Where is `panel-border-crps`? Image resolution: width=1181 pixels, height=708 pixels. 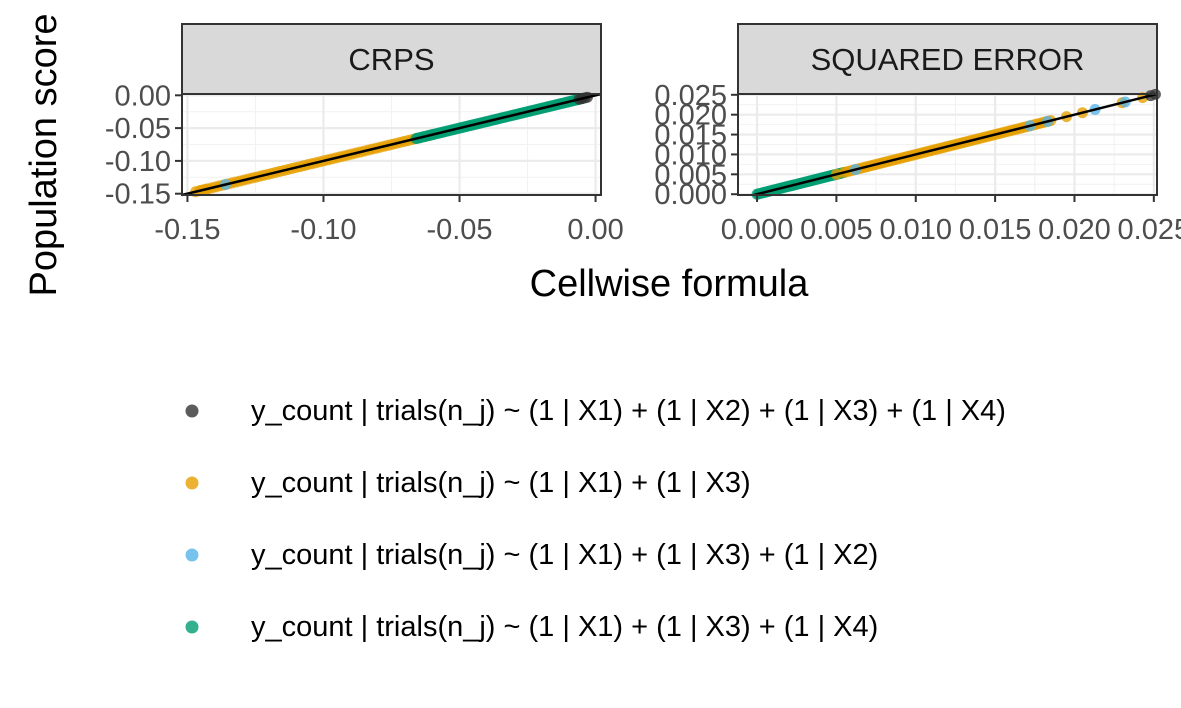
panel-border-crps is located at coordinates (391, 144).